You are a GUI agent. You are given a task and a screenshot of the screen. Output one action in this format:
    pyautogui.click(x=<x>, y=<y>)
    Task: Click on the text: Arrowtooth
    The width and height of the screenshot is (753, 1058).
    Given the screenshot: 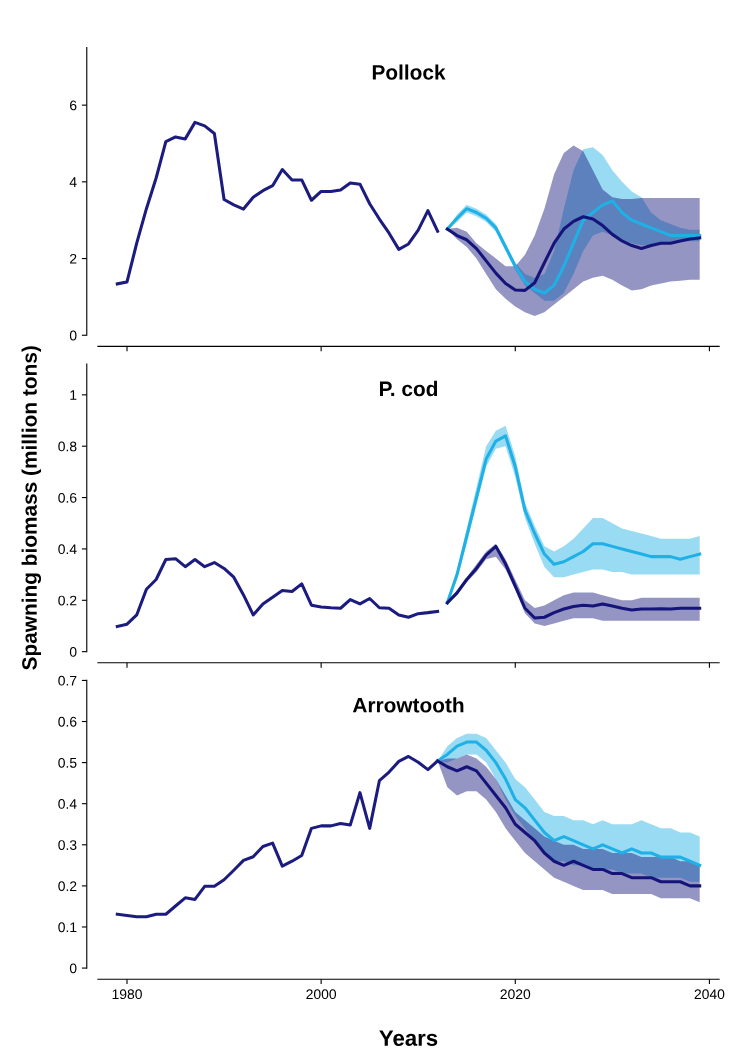 What is the action you would take?
    pyautogui.click(x=408, y=705)
    